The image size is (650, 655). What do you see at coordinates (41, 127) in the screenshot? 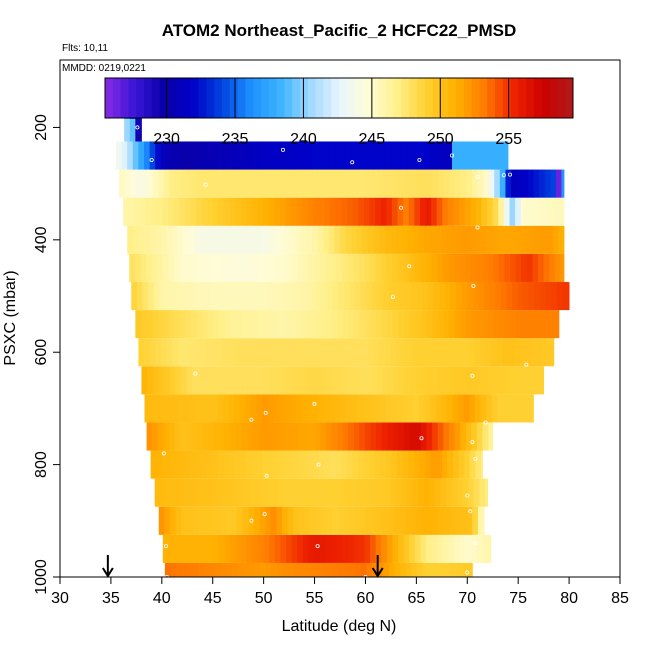
I see `y-tick-label: 200` at bounding box center [41, 127].